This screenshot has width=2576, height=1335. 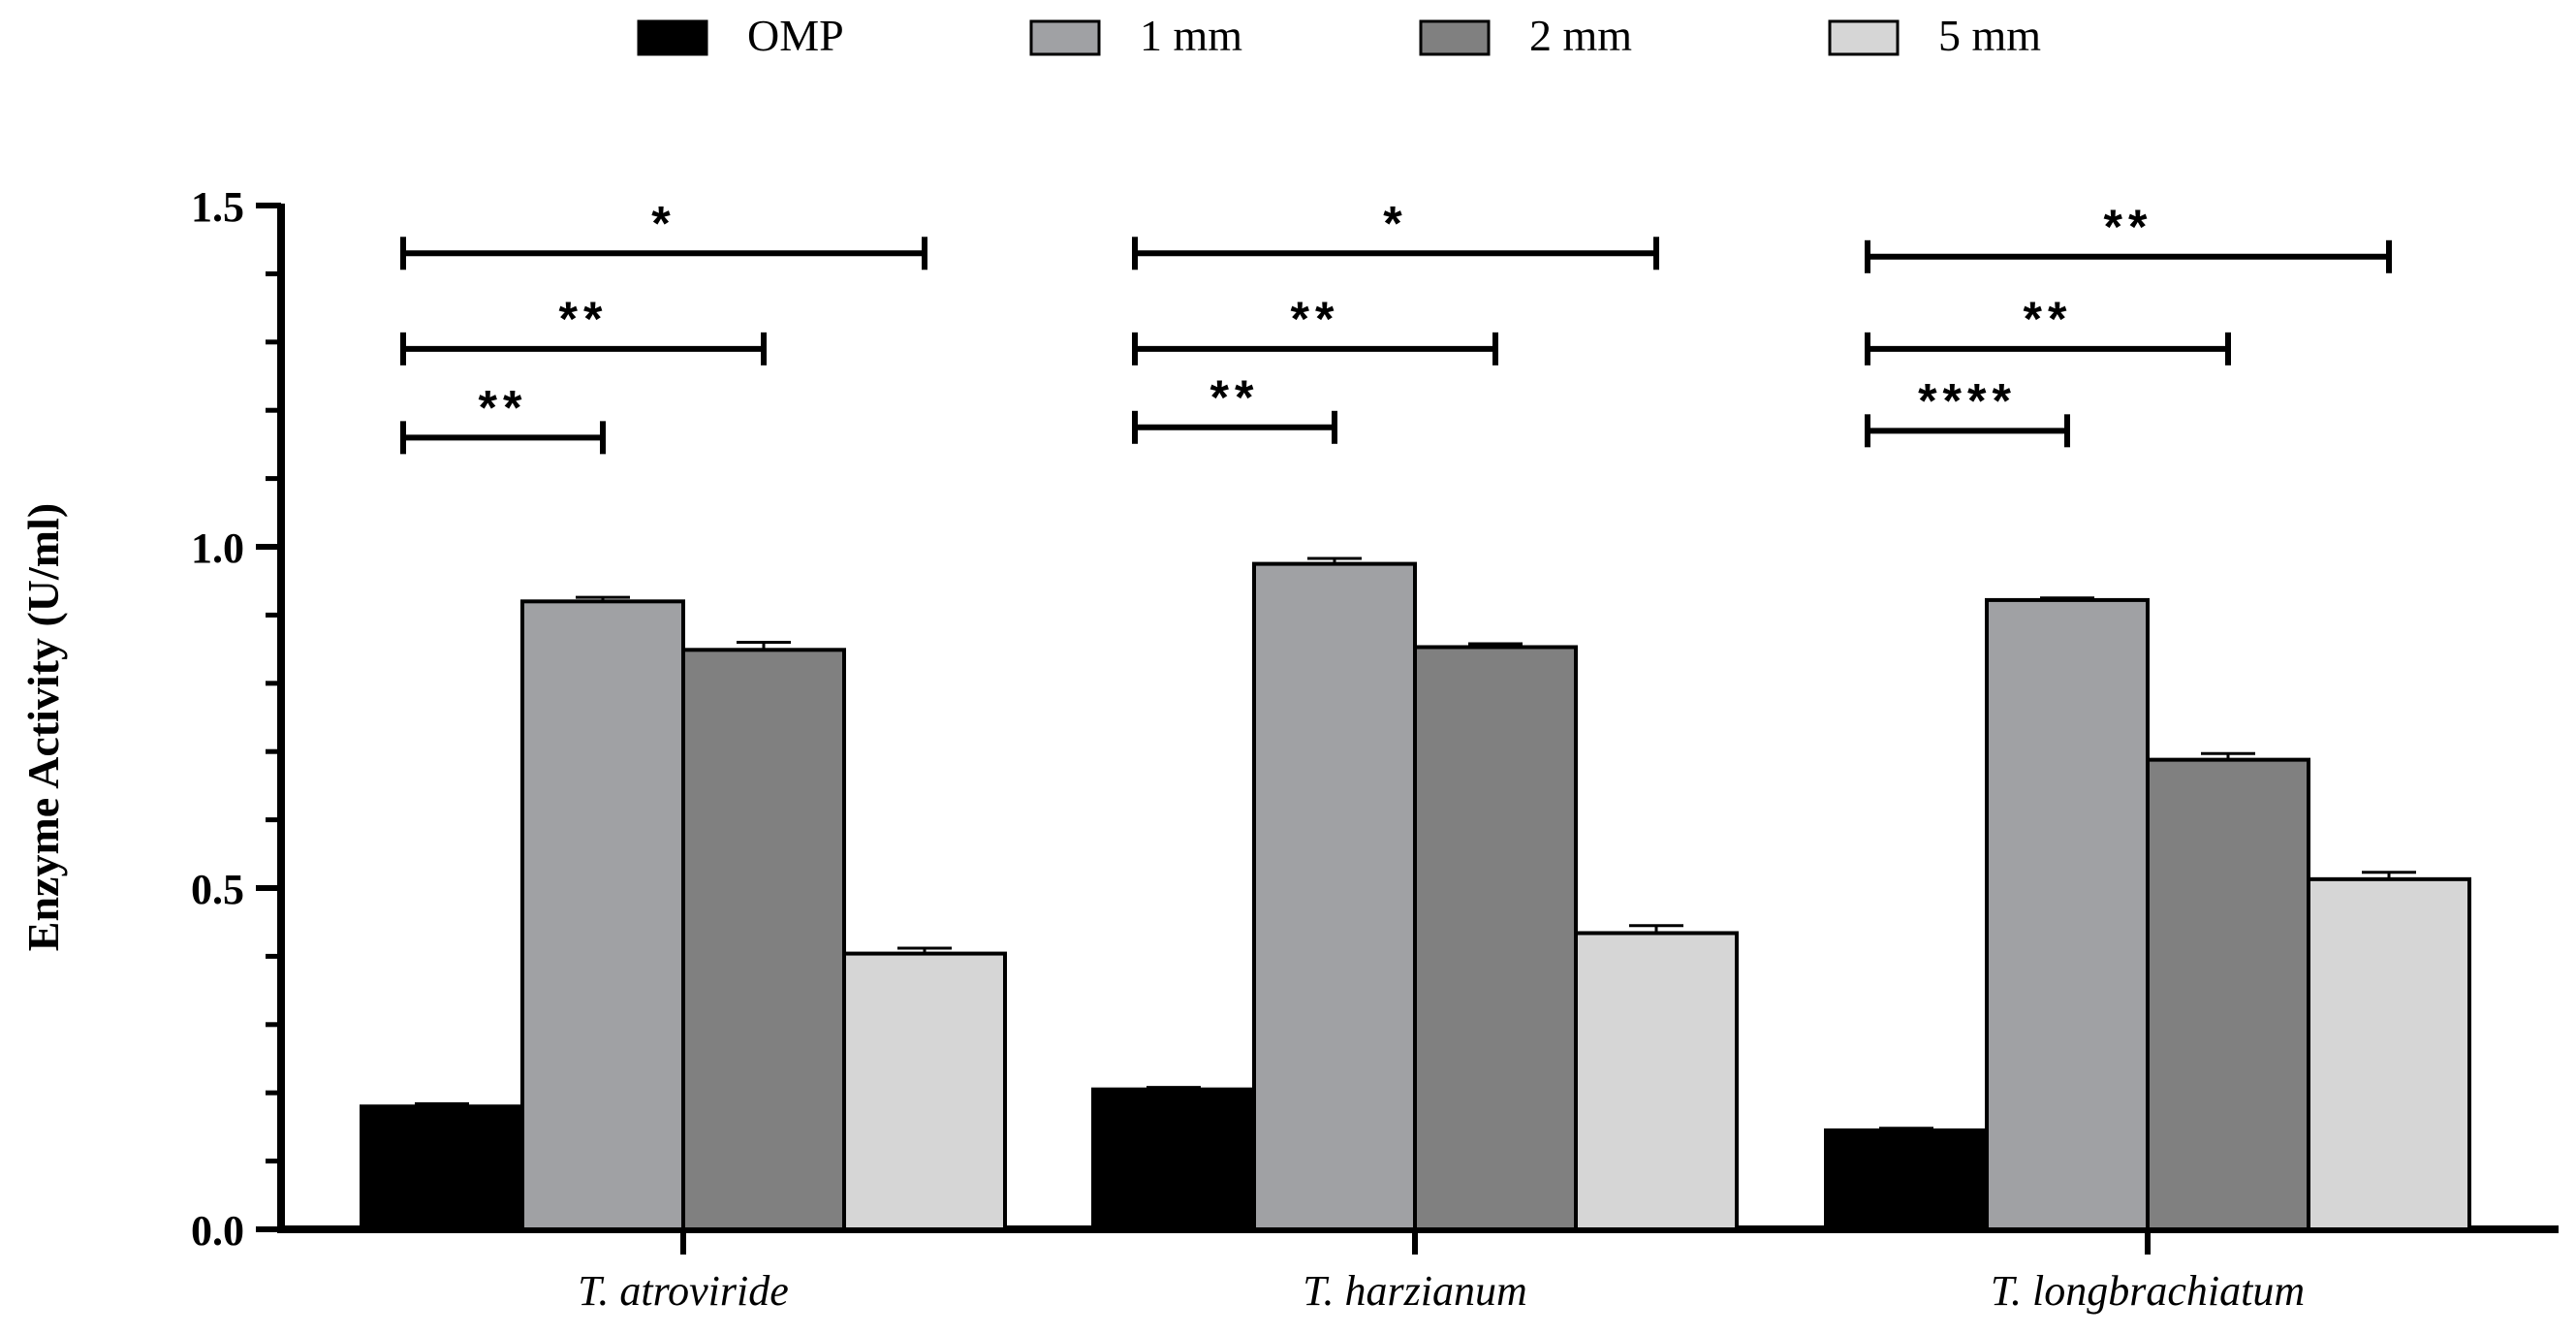 I want to click on significance-label: ****, so click(x=1967, y=401).